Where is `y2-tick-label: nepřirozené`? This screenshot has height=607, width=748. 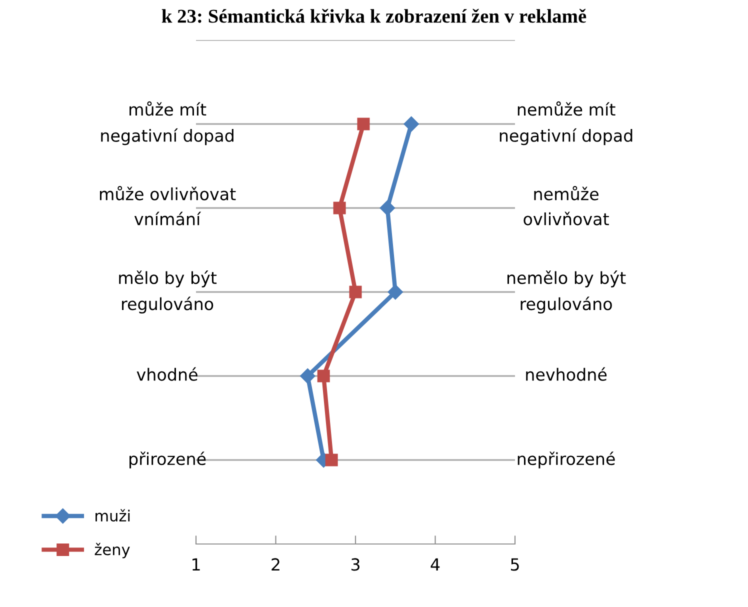
y2-tick-label: nepřirozené is located at coordinates (566, 460).